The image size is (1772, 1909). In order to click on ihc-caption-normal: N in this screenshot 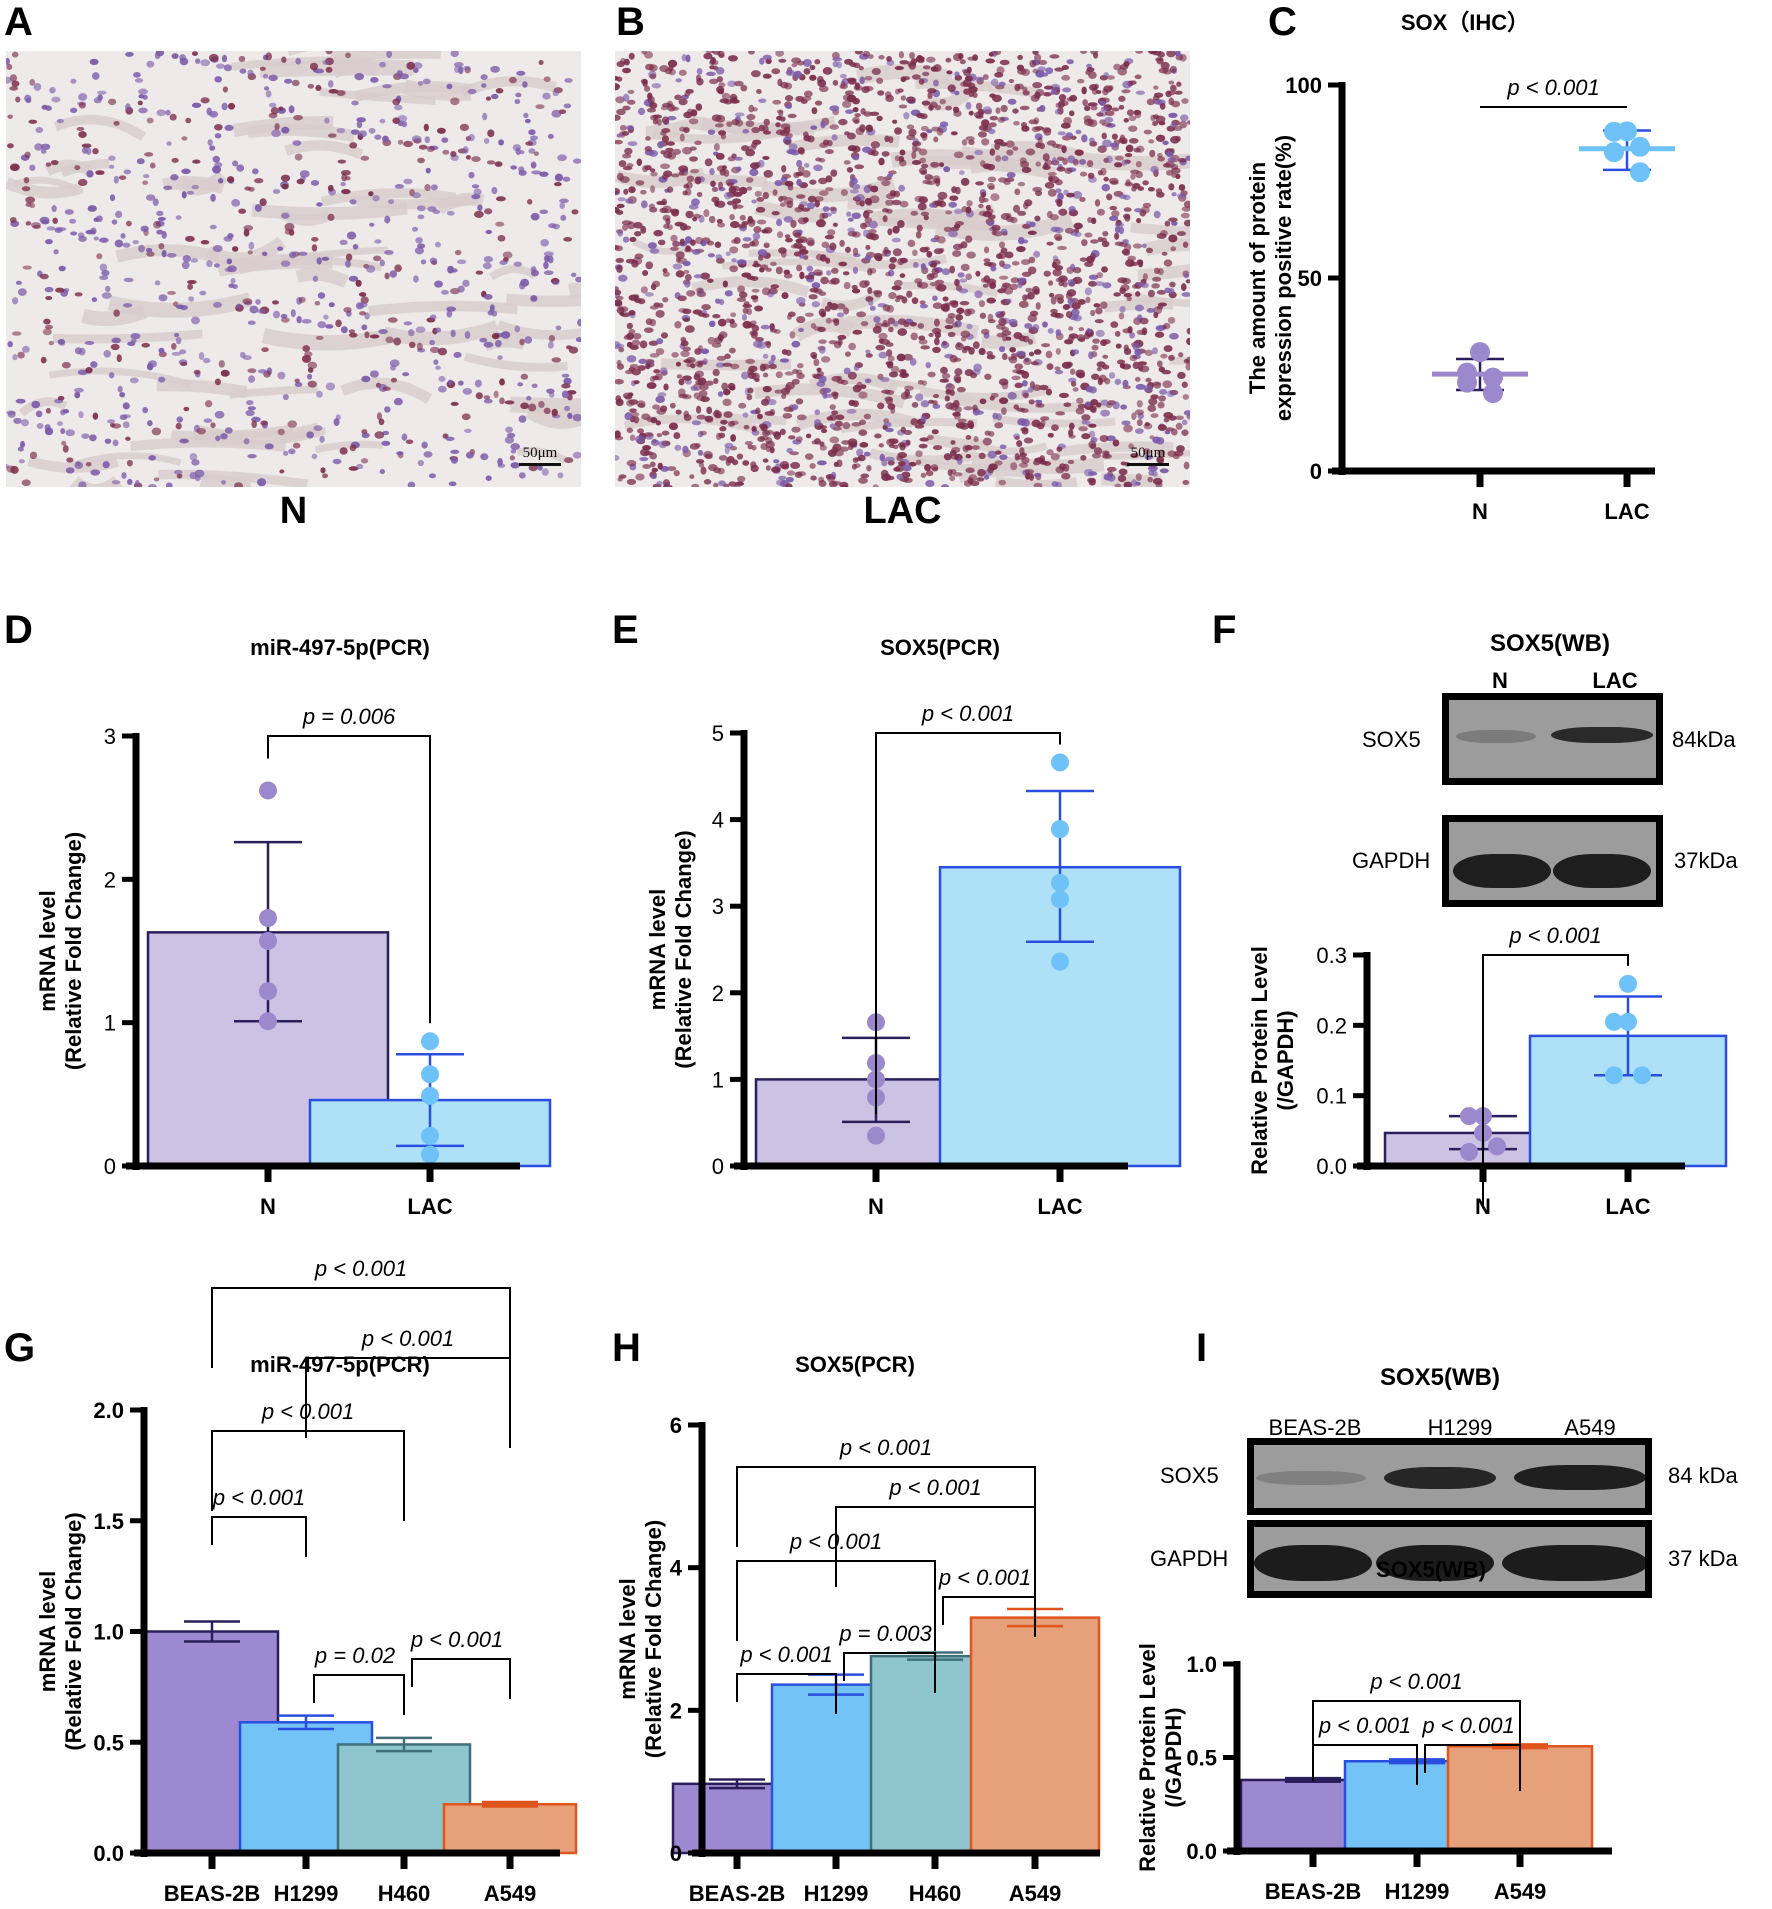, I will do `click(293, 511)`.